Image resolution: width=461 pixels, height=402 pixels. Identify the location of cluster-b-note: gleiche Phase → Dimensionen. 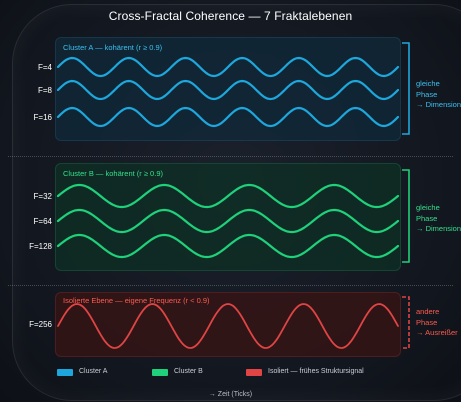
(438, 218).